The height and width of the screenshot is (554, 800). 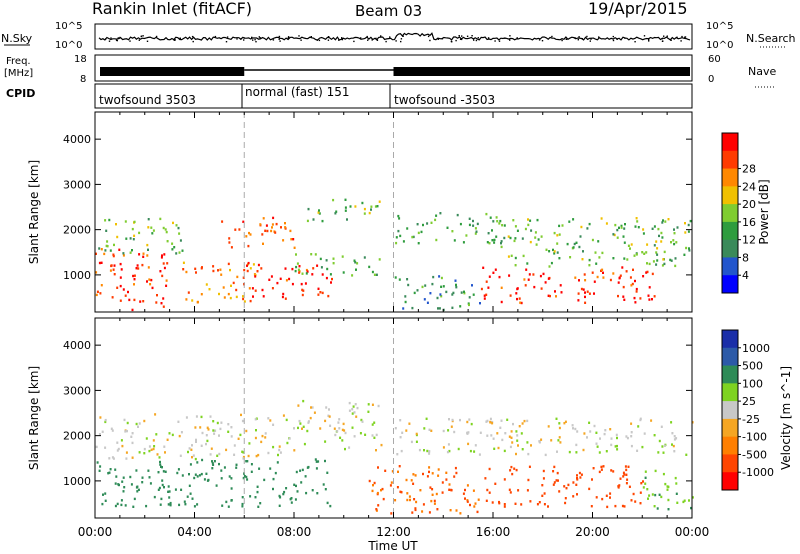 I want to click on x-tick-label: 12:00, so click(x=393, y=532).